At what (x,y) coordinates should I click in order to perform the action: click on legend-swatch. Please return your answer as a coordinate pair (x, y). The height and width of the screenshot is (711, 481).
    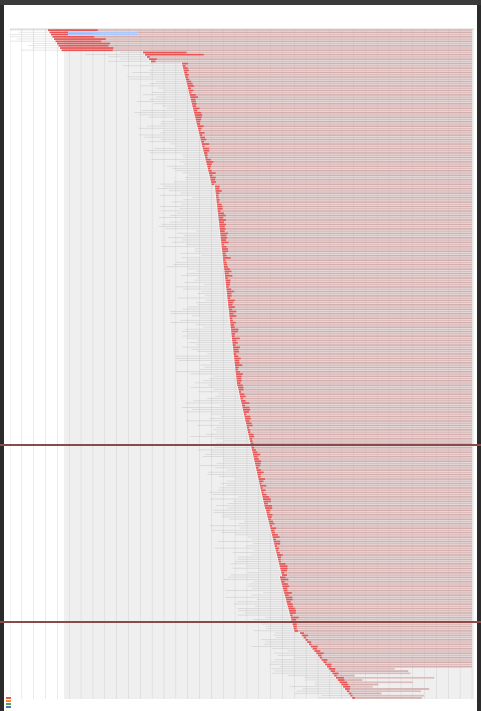
    Looking at the image, I should click on (8, 698).